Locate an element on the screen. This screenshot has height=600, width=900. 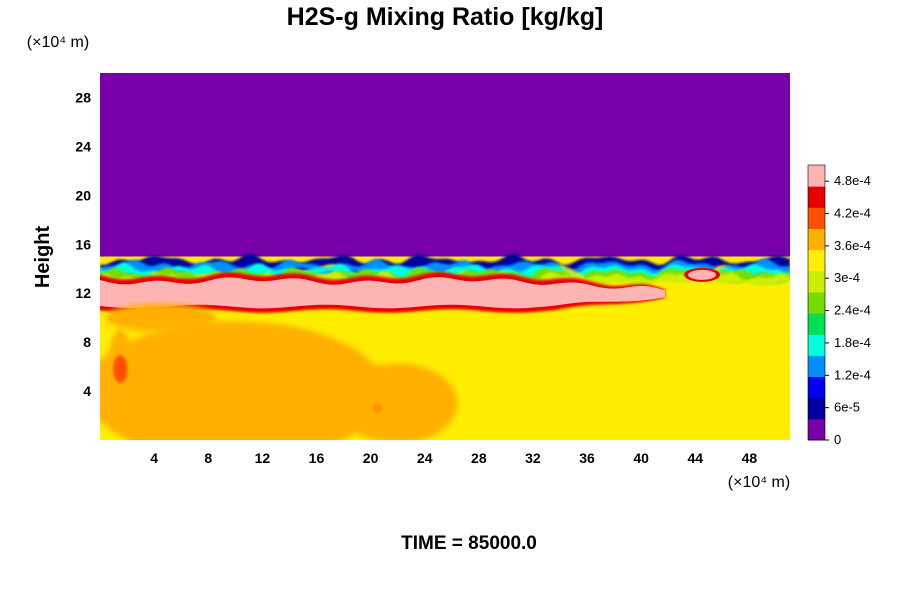
colorbar-tick-label: 1.8e-4 is located at coordinates (852, 342).